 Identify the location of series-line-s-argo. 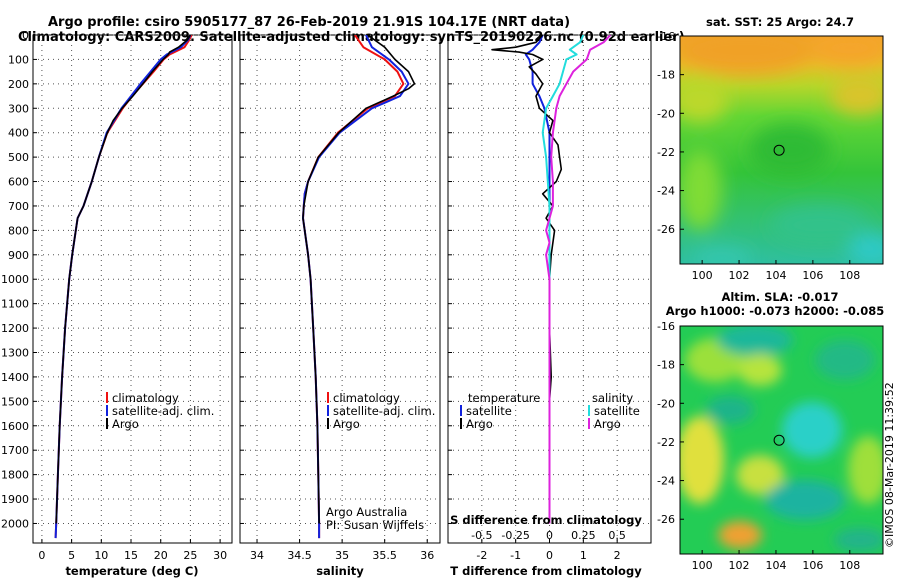
(578, 279).